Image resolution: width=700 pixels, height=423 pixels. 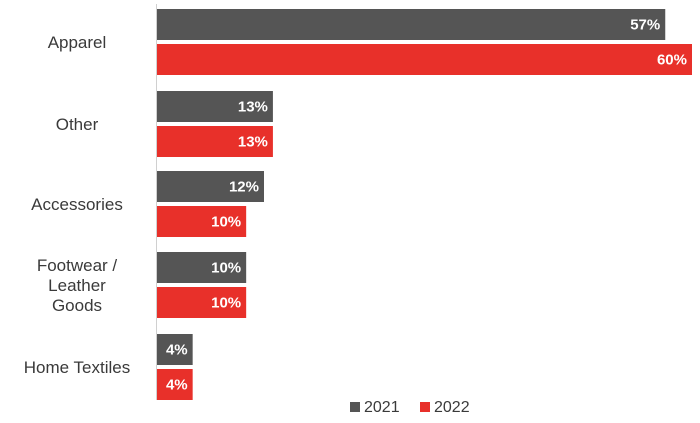 I want to click on data-label-2022-0: 60%, so click(x=672, y=60).